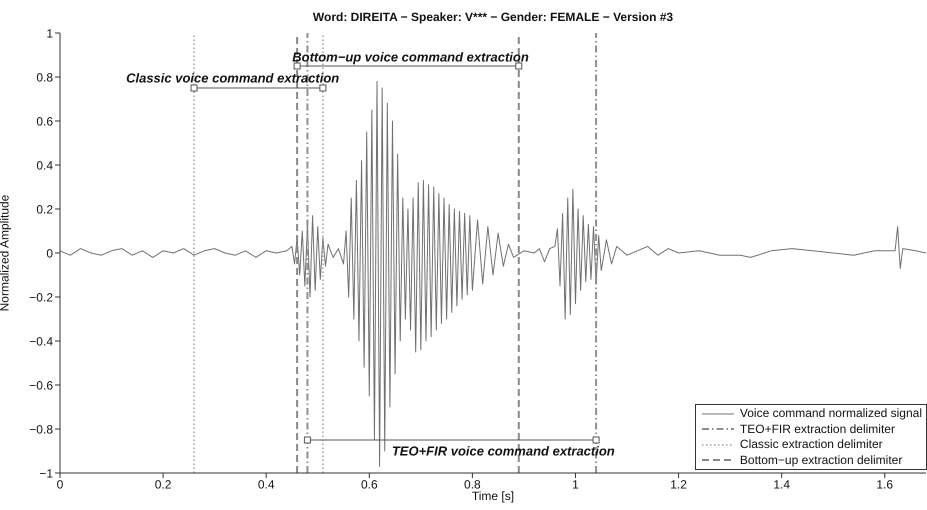 The height and width of the screenshot is (510, 927). I want to click on y-tick-label: −0.2, so click(41, 297).